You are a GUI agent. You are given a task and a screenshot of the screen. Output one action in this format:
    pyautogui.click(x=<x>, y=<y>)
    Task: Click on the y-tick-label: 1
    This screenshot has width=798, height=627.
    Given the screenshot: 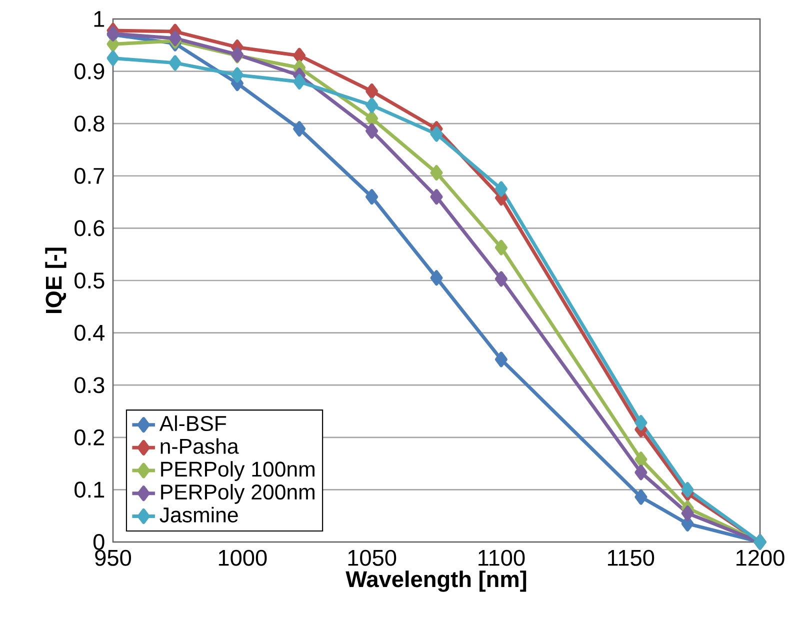 What is the action you would take?
    pyautogui.click(x=99, y=19)
    